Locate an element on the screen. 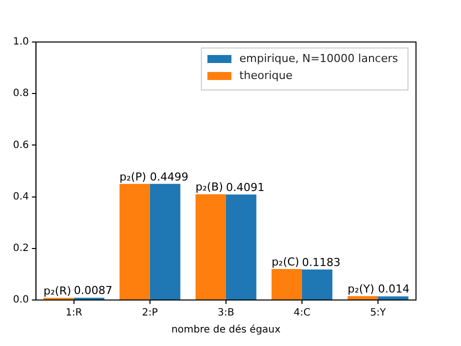 This screenshot has width=461, height=346. legend-label: empirique, N=10000 lancers is located at coordinates (318, 58).